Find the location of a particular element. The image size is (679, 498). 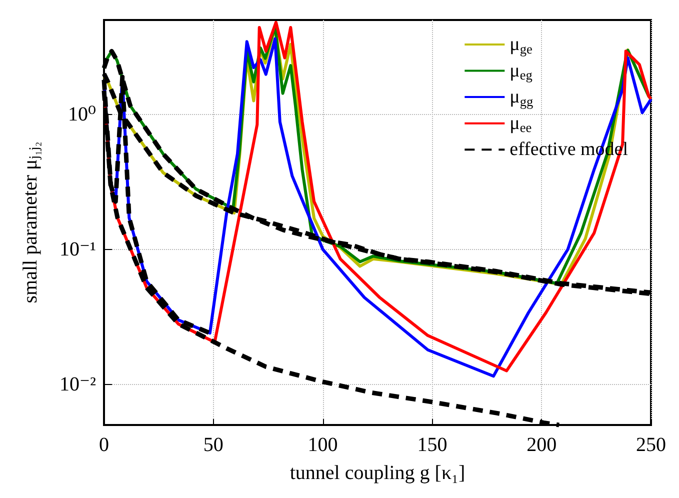

y-axis-title: small parameter μj₁j₂ is located at coordinates (31, 223).